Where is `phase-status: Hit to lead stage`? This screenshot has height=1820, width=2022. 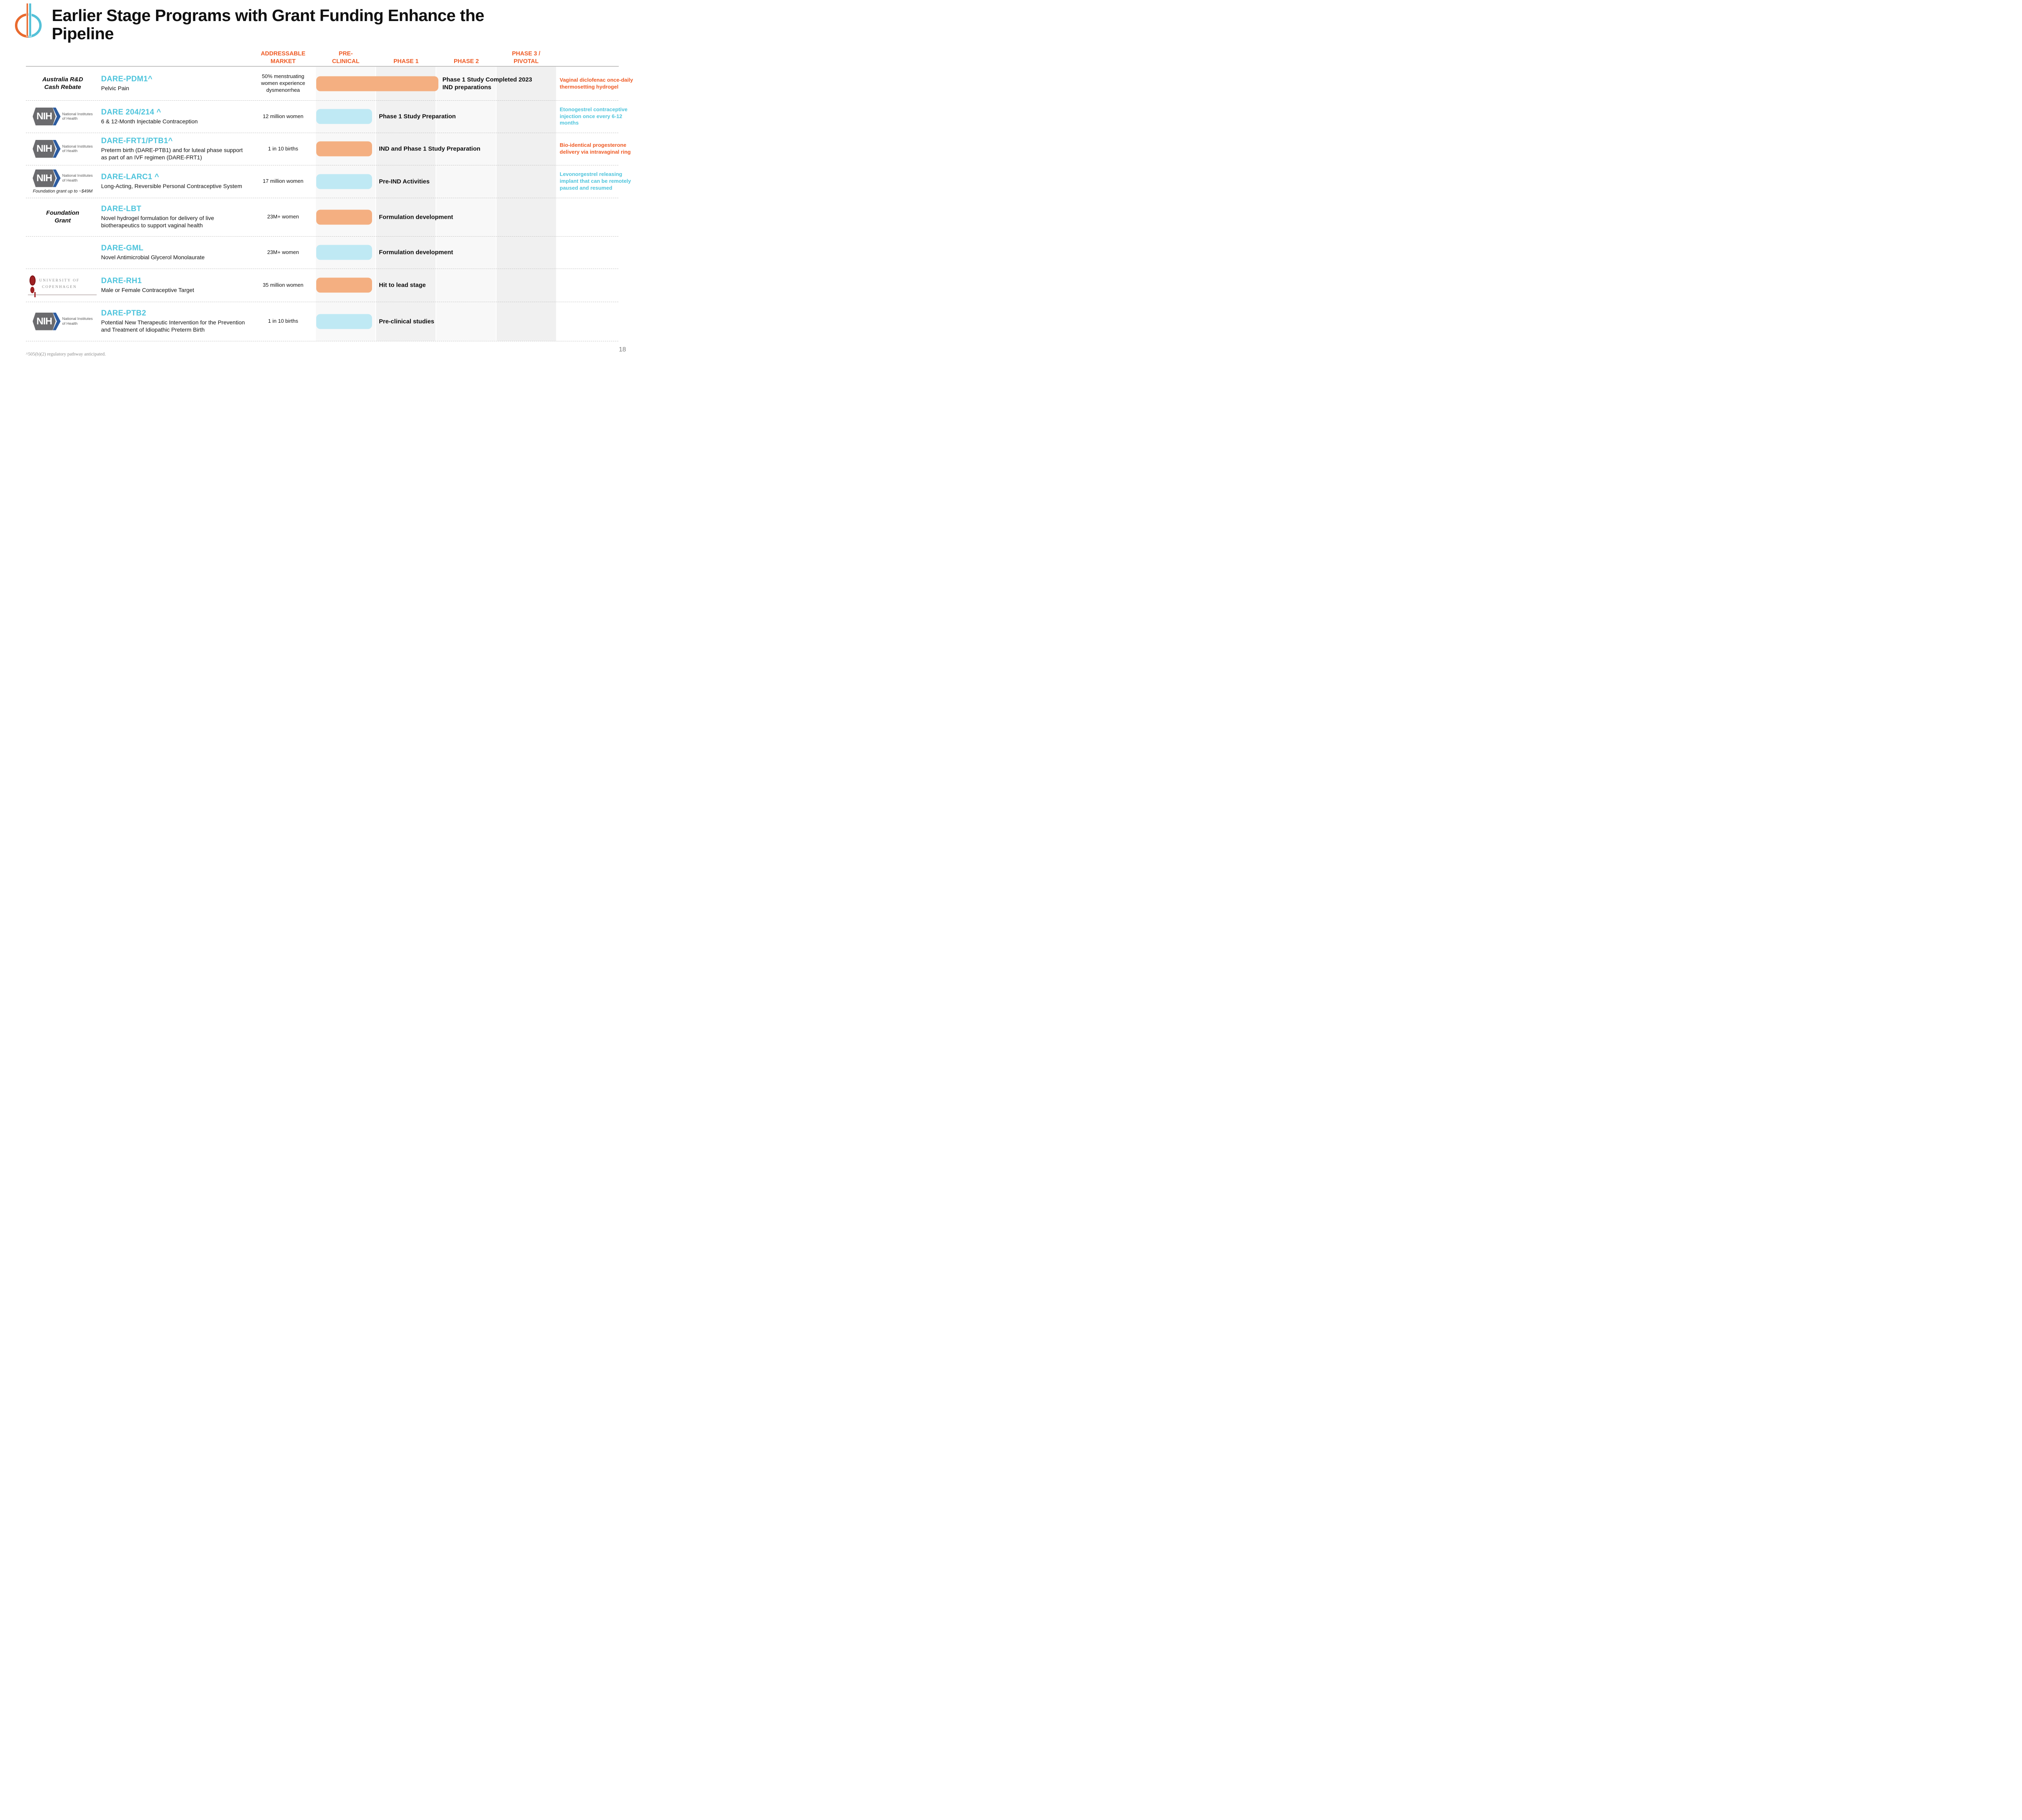
phase-status: Hit to lead stage is located at coordinates (402, 285).